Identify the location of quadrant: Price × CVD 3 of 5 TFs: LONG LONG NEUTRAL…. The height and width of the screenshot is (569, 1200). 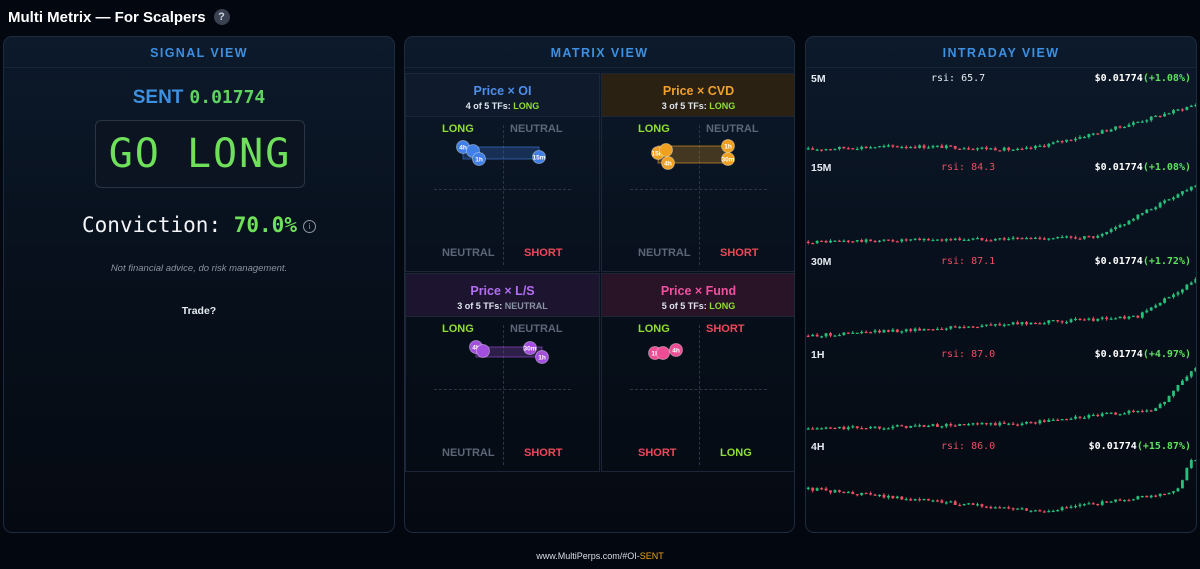
(697, 172).